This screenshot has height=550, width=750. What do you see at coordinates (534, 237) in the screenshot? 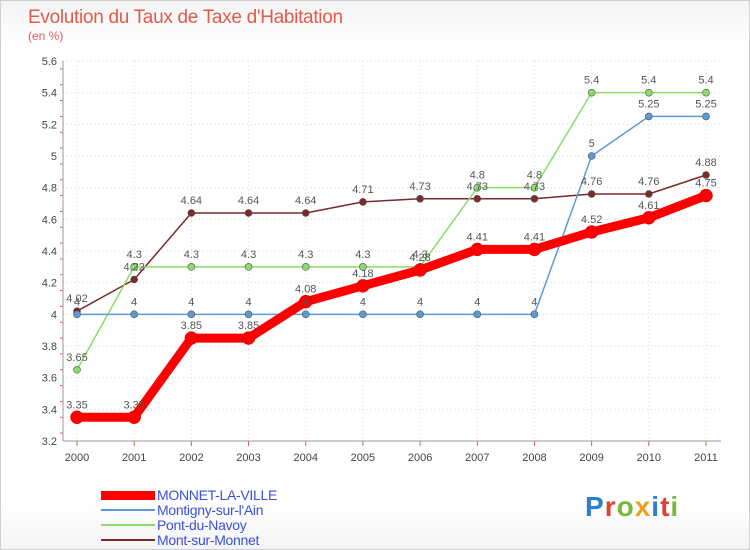
I see `data-label: 4.41` at bounding box center [534, 237].